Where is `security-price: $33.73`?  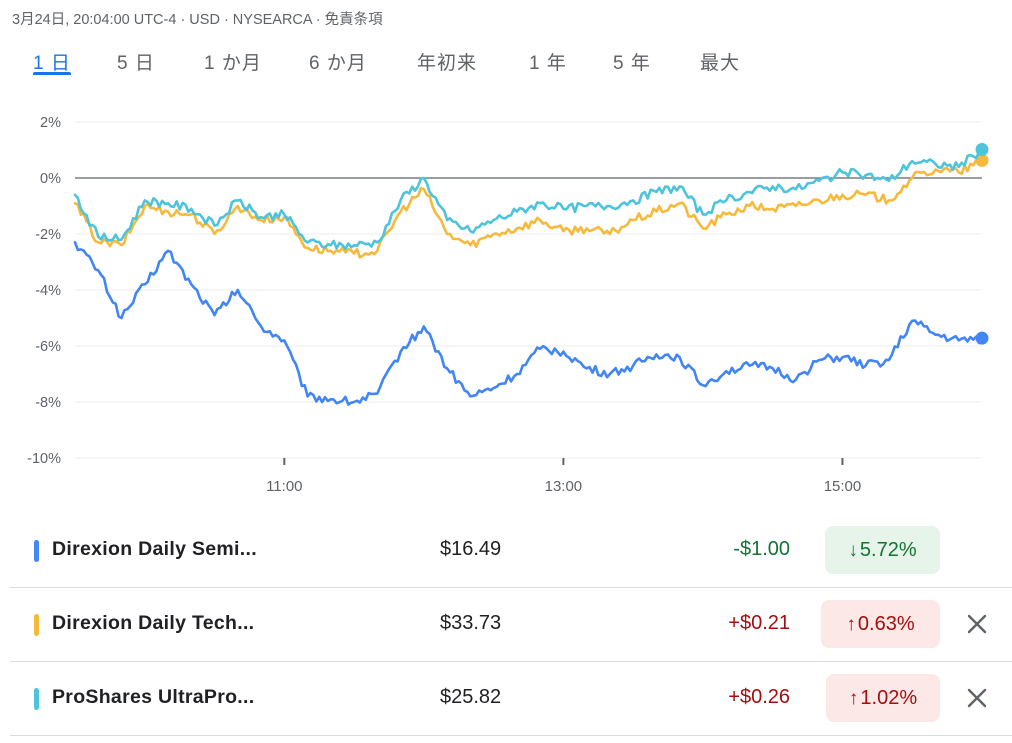
security-price: $33.73 is located at coordinates (471, 623).